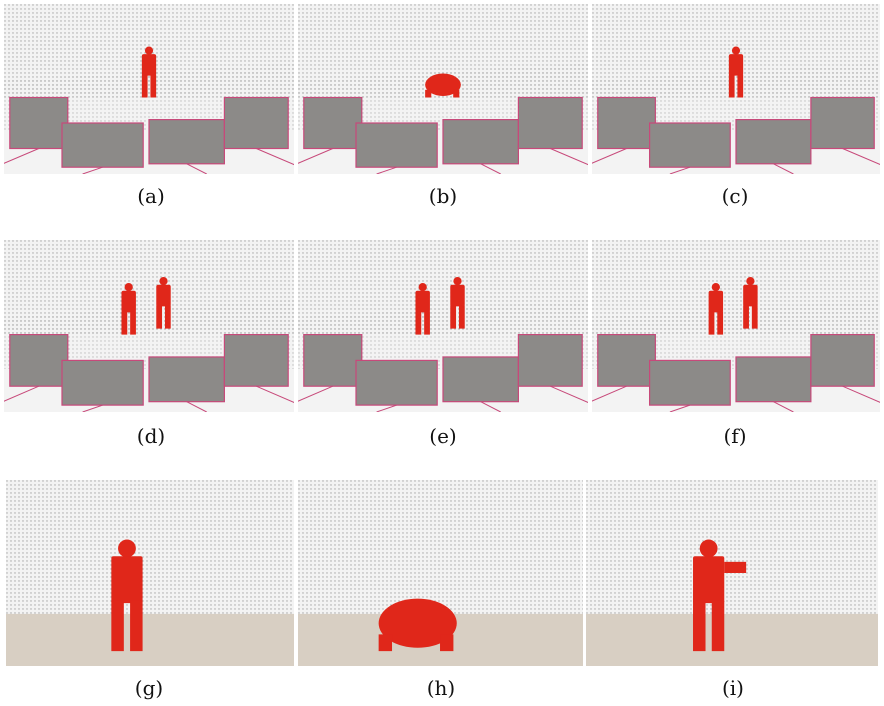 Image resolution: width=884 pixels, height=706 pixels. I want to click on caption-b: (b), so click(443, 196).